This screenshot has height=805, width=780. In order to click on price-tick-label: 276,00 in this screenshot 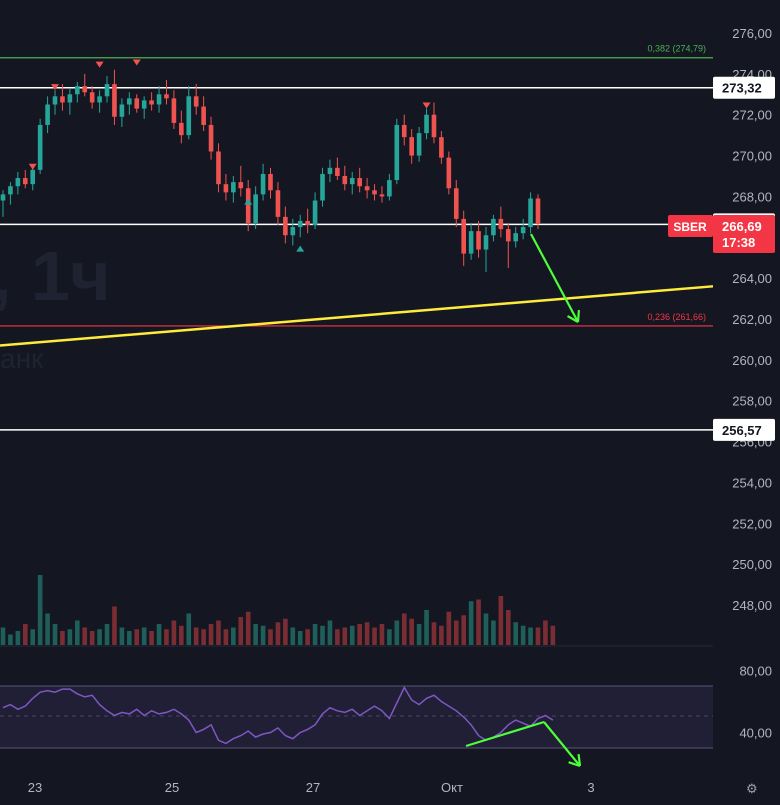, I will do `click(752, 33)`.